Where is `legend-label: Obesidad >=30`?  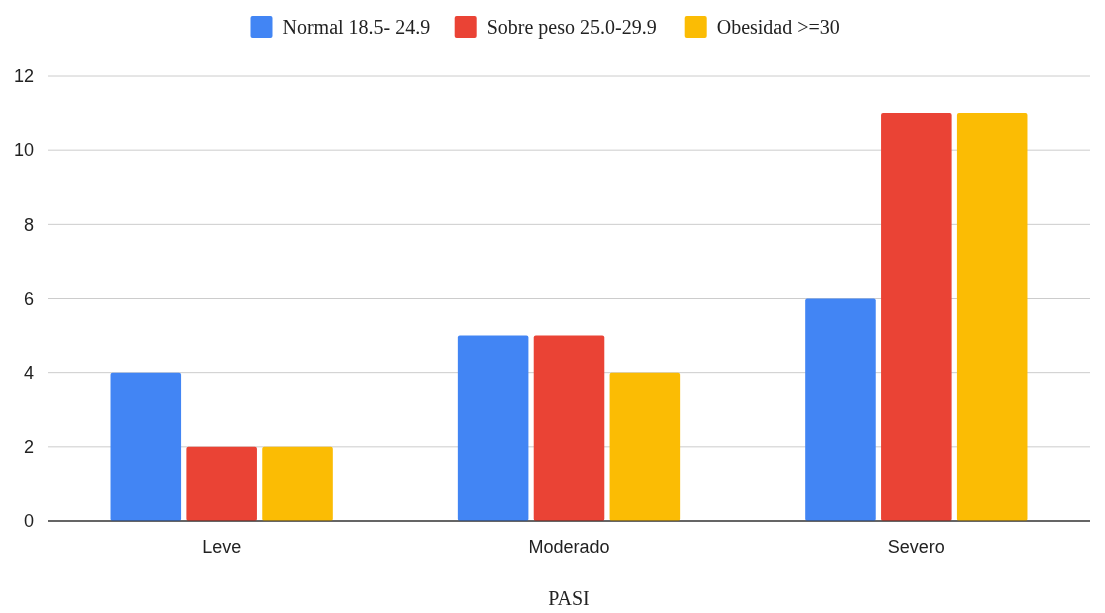
legend-label: Obesidad >=30 is located at coordinates (778, 27).